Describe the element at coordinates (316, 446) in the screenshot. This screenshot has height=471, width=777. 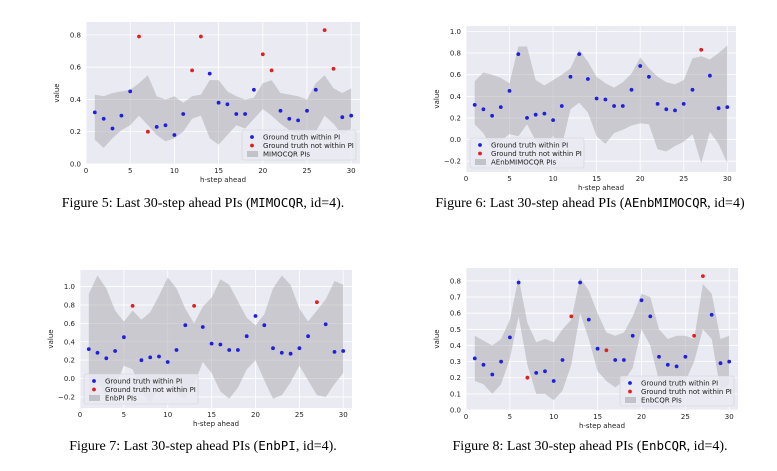
I see `figure-7-caption-suffix: , id=4).` at that location.